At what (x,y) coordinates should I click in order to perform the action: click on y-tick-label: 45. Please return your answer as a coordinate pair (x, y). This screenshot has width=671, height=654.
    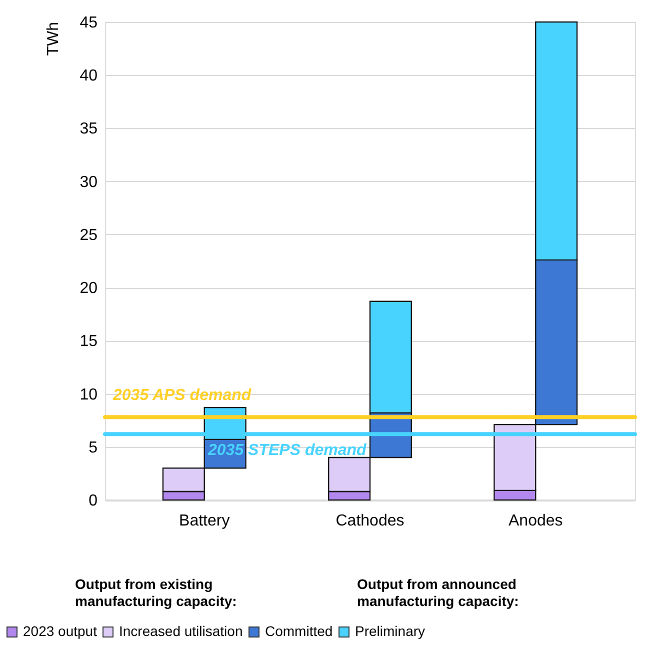
    Looking at the image, I should click on (89, 23).